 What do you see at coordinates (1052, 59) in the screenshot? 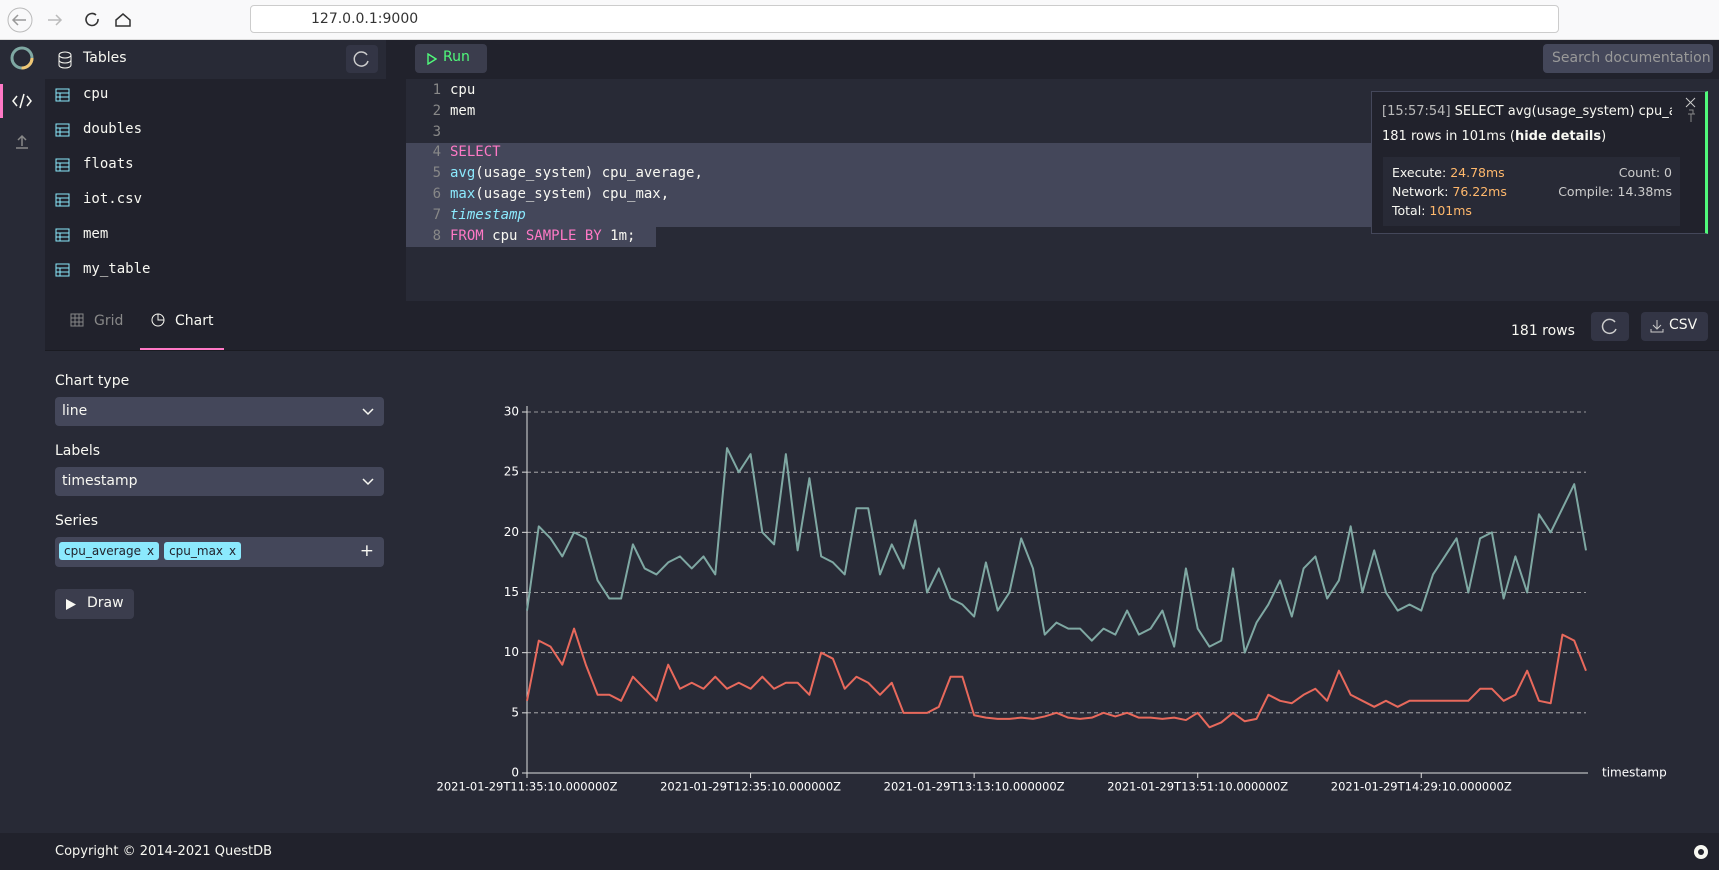
I see `editor-toolbar: Run Search documentation` at bounding box center [1052, 59].